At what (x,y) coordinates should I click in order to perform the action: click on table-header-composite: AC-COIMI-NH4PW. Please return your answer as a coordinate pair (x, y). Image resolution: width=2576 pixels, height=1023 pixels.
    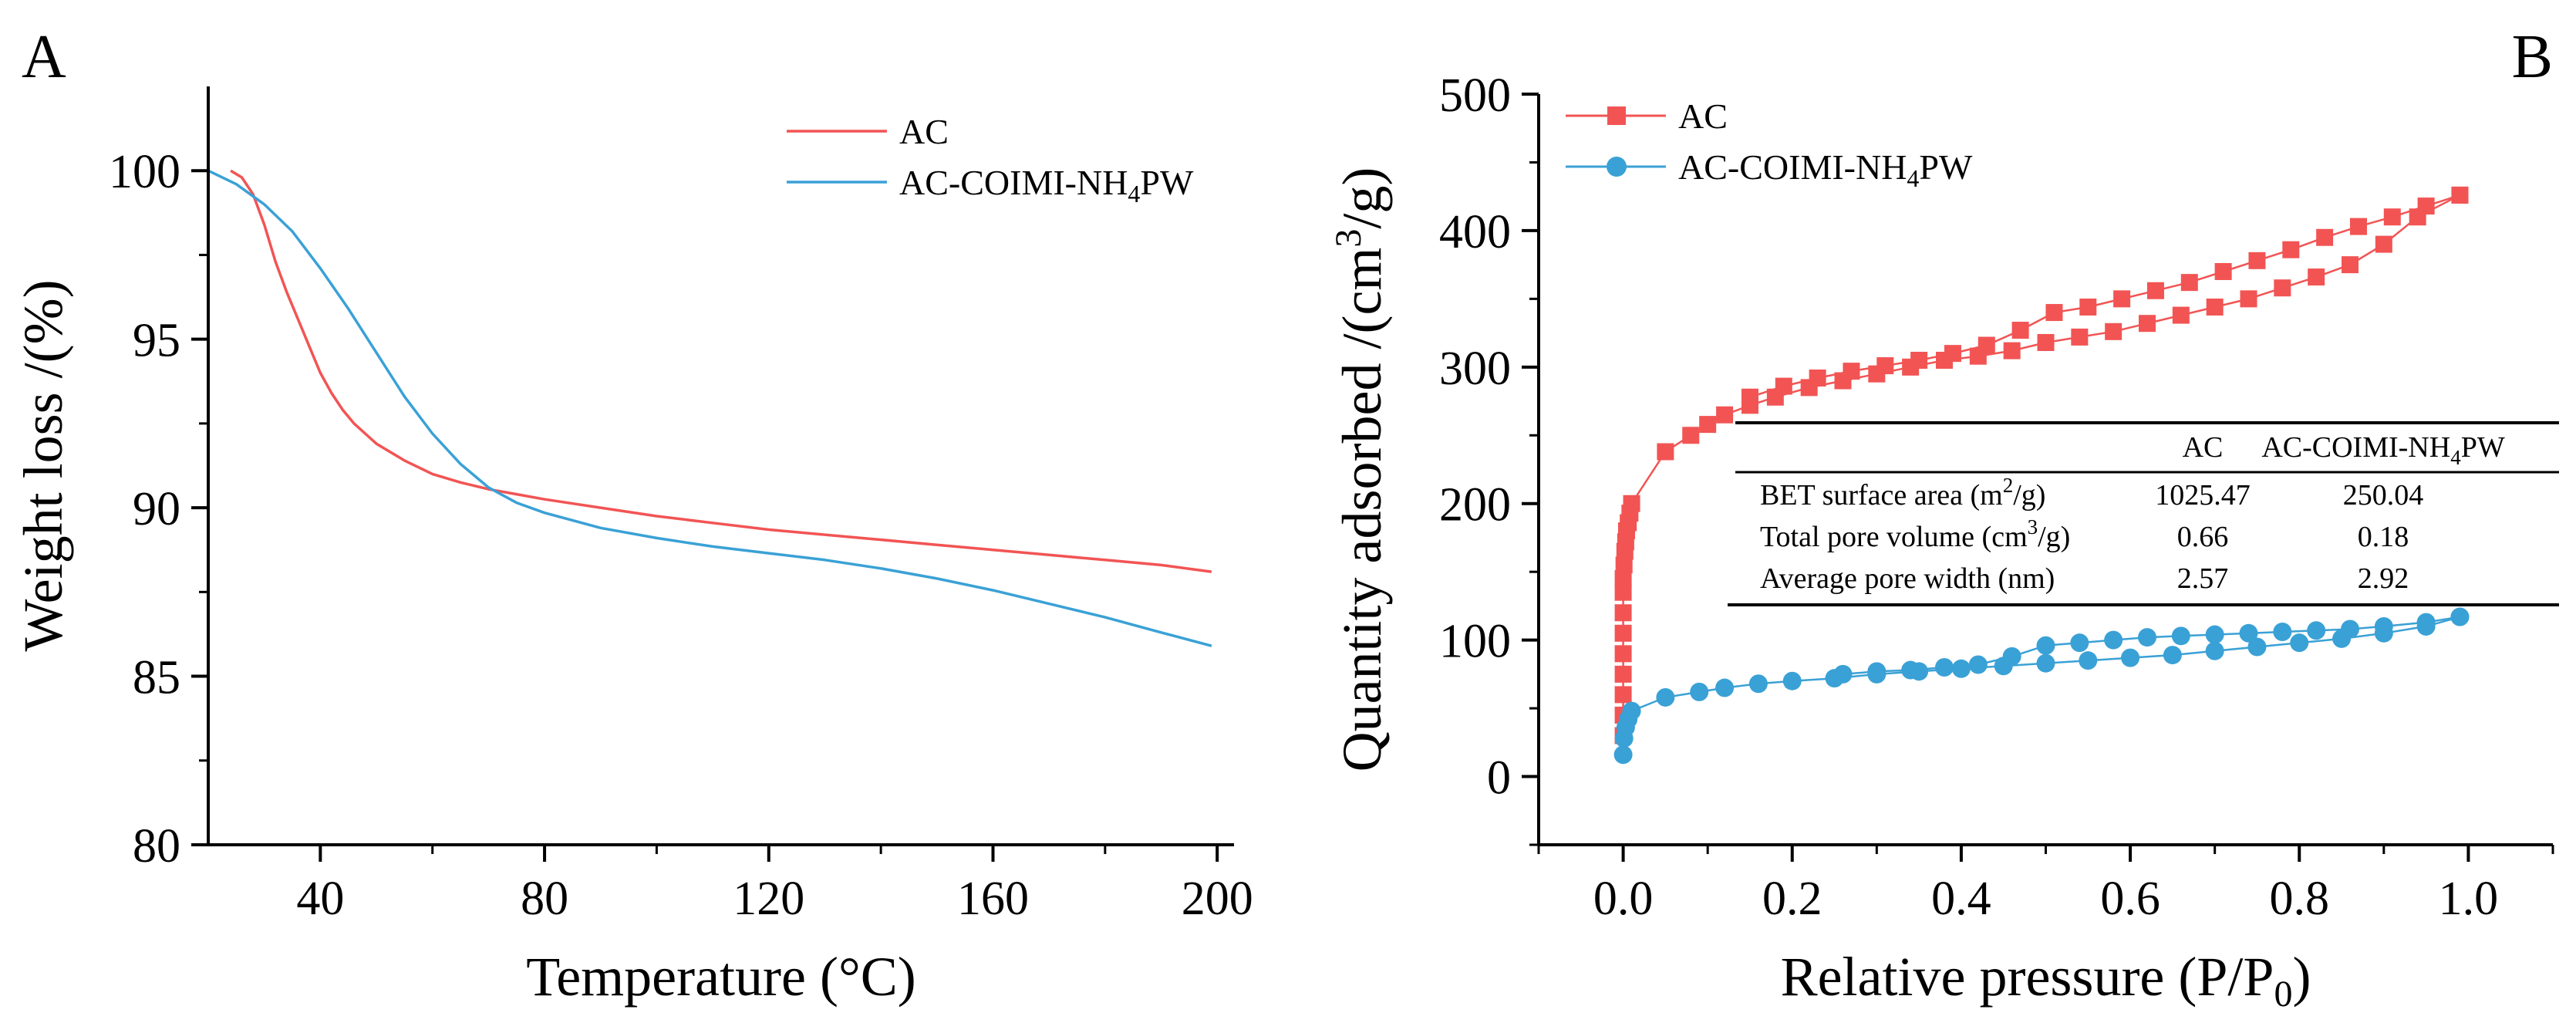
    Looking at the image, I should click on (2383, 450).